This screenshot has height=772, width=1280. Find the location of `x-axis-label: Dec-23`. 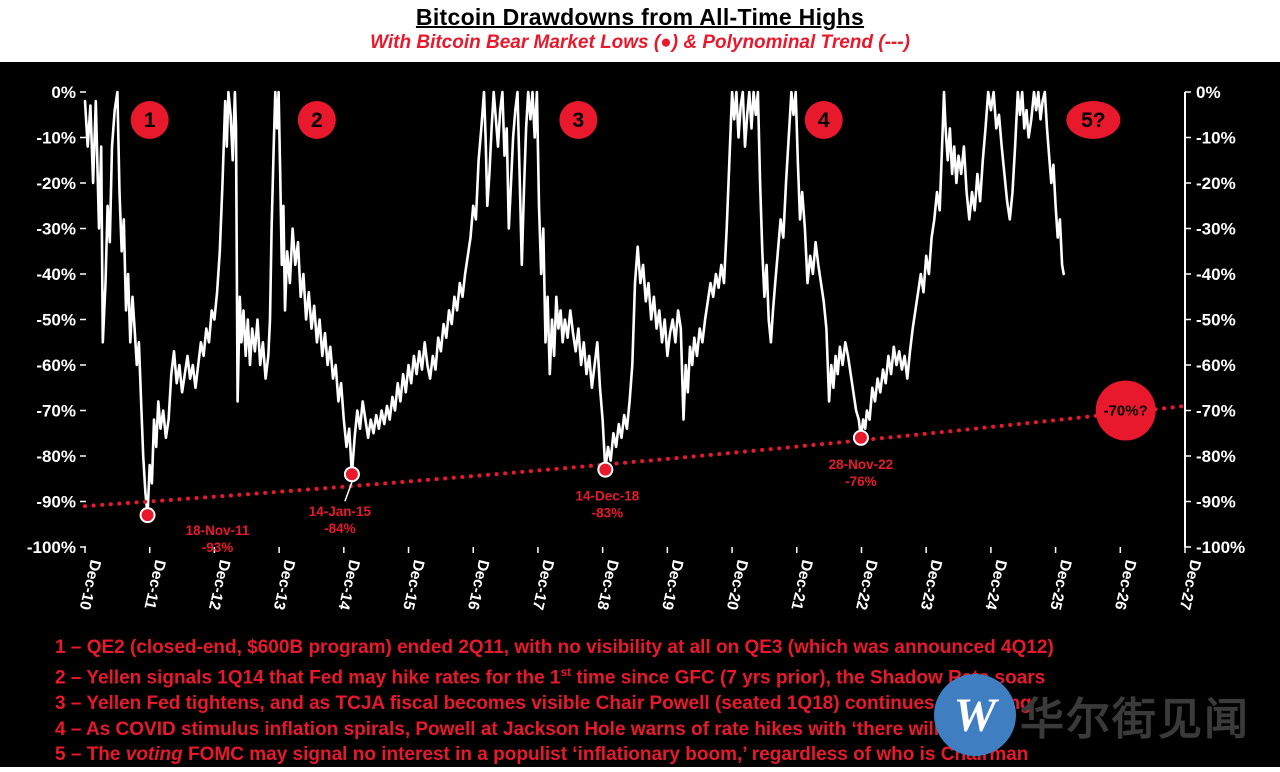

x-axis-label: Dec-23 is located at coordinates (931, 585).